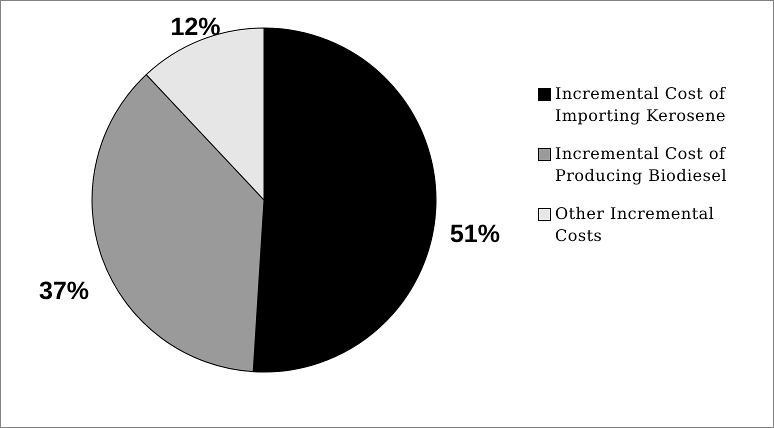  I want to click on legend-label: Other Incremental Costs, so click(635, 225).